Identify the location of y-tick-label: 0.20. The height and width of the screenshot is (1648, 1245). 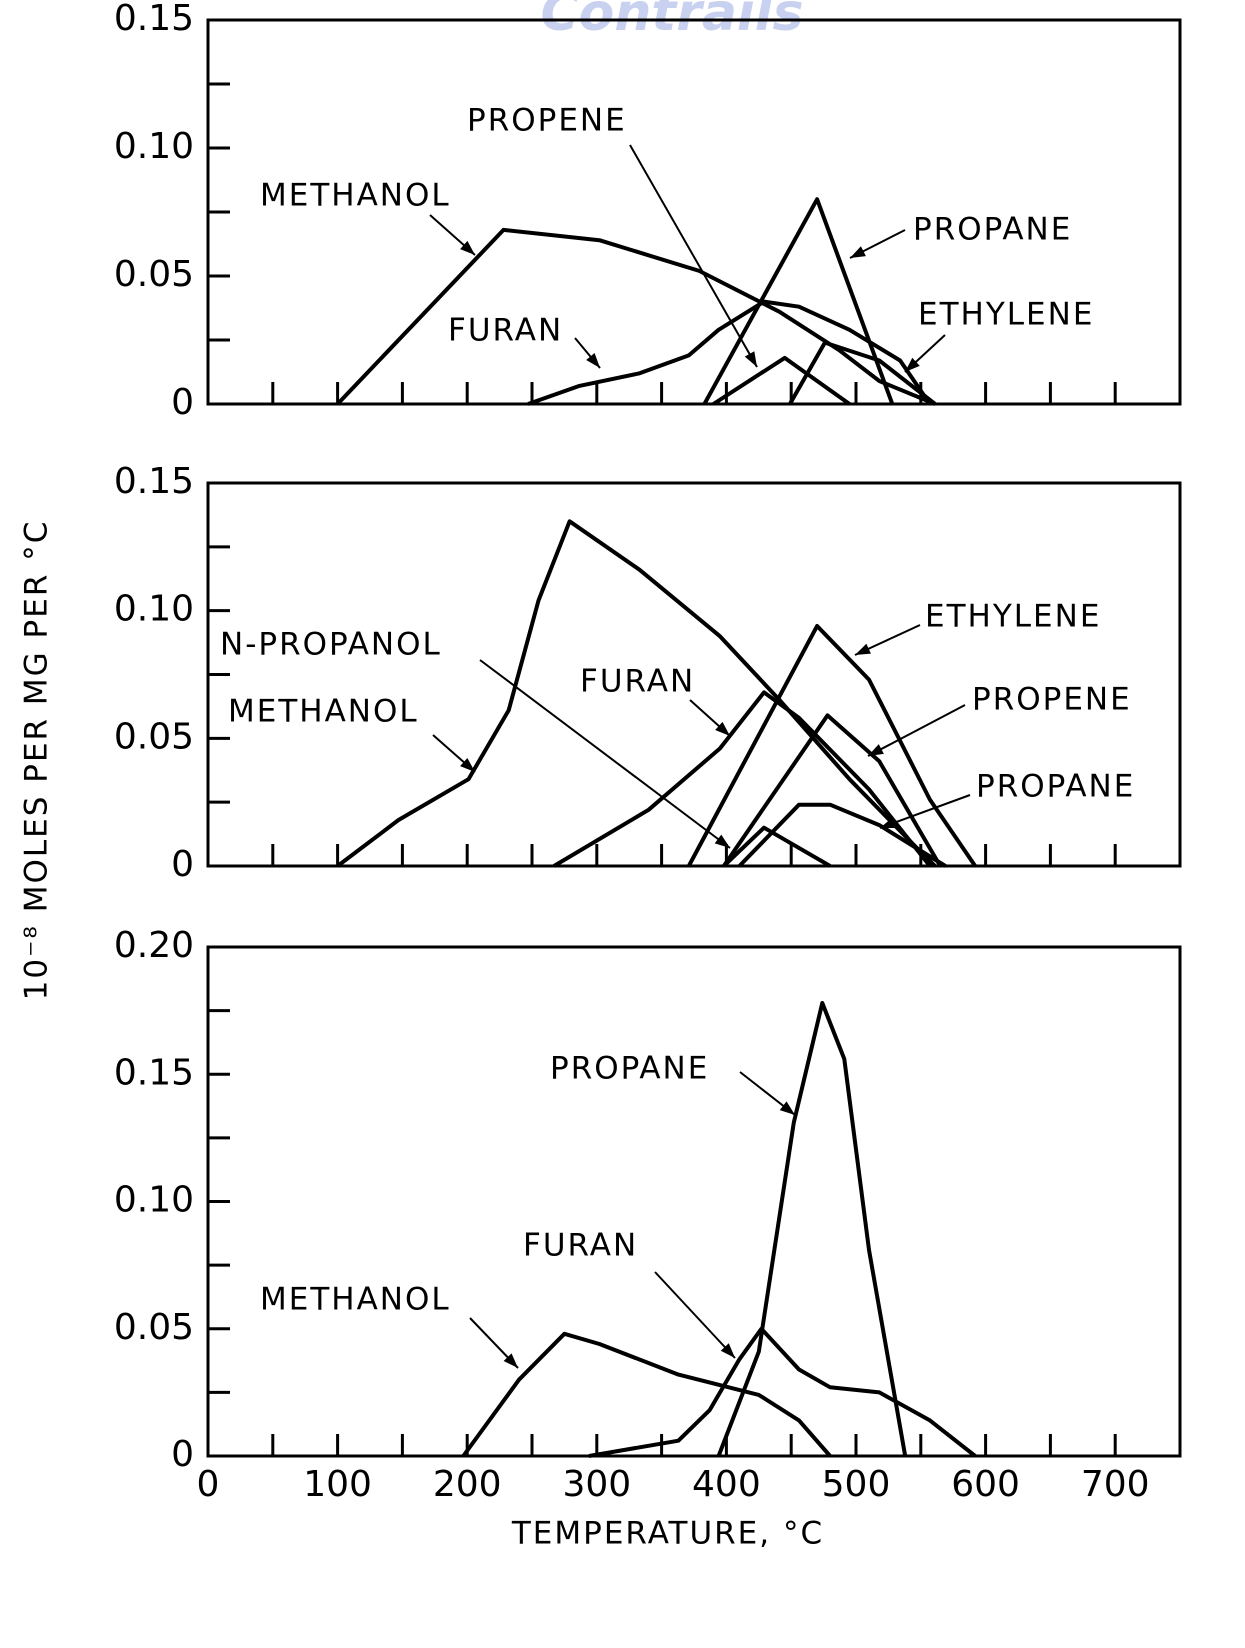
(154, 945).